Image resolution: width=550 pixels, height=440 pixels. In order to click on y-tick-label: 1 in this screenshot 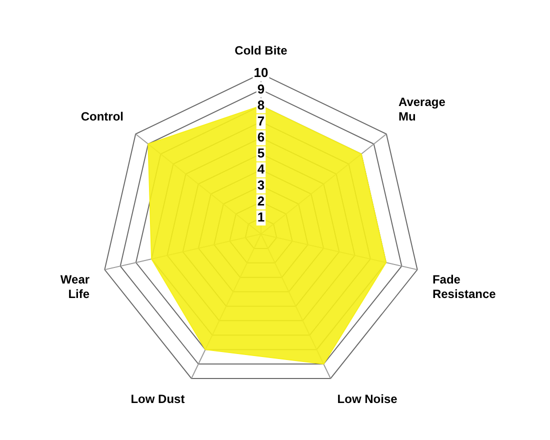, I will do `click(261, 217)`.